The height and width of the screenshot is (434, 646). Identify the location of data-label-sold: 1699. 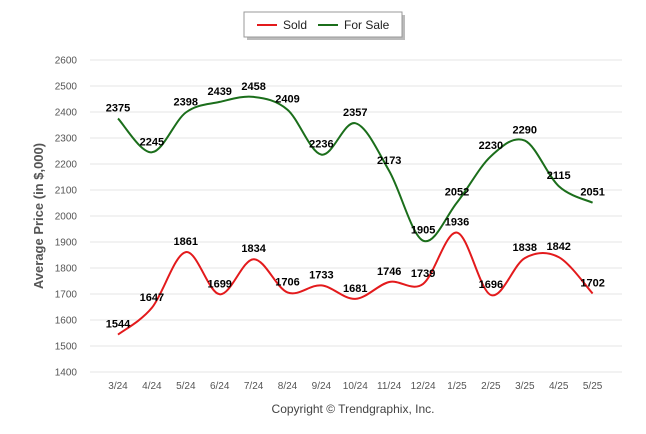
(219, 284).